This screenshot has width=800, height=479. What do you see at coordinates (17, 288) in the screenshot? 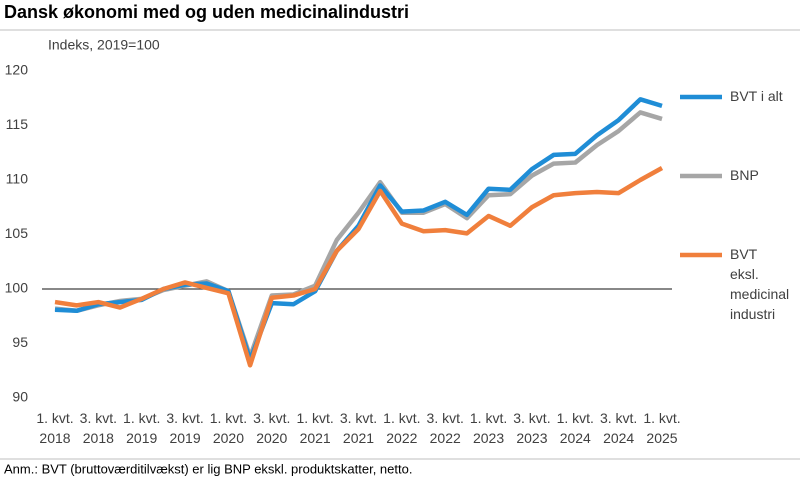
I see `y-tick-label: 100` at bounding box center [17, 288].